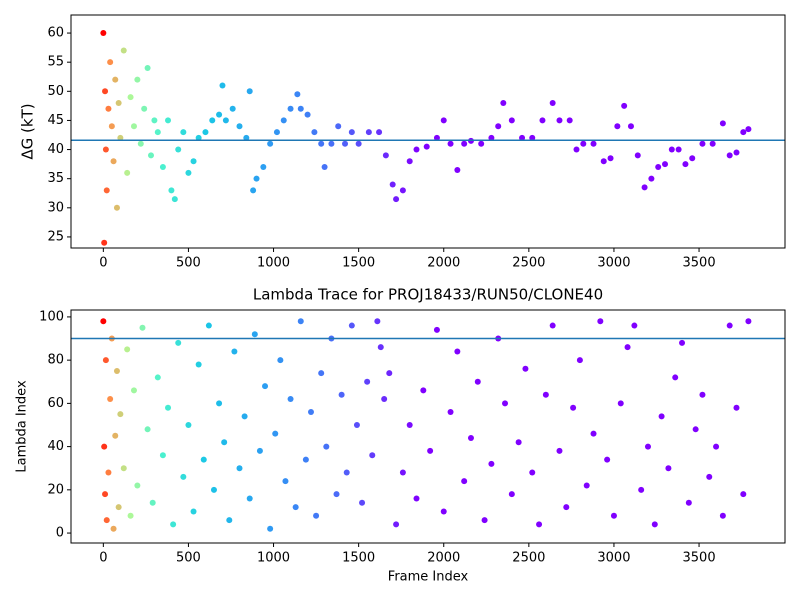 The height and width of the screenshot is (600, 800). I want to click on x-tick-label: 0, so click(103, 263).